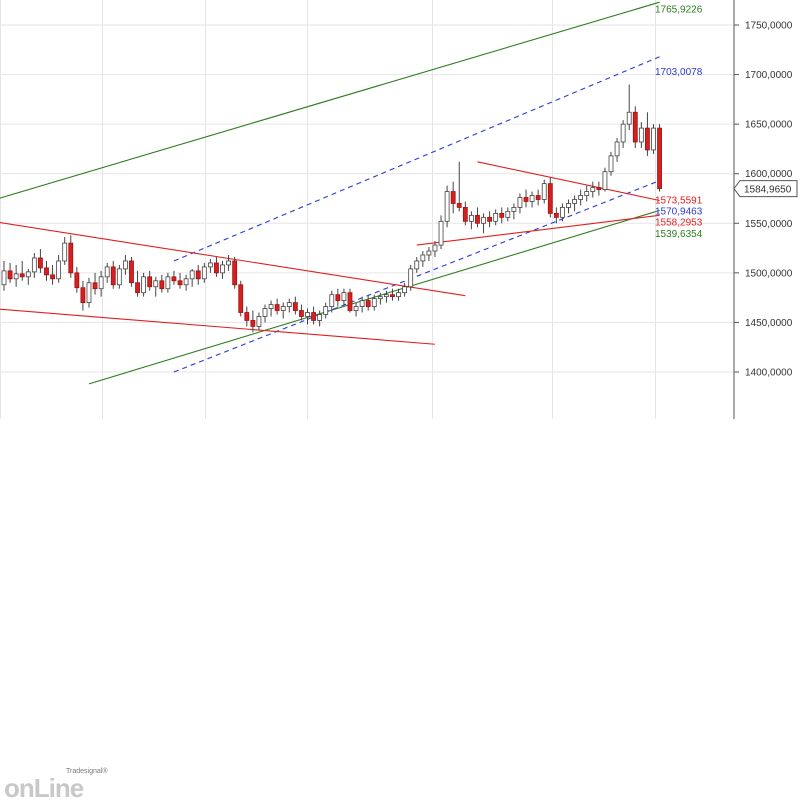 The width and height of the screenshot is (800, 804). What do you see at coordinates (769, 373) in the screenshot?
I see `axis-tick-label: 1400,0000` at bounding box center [769, 373].